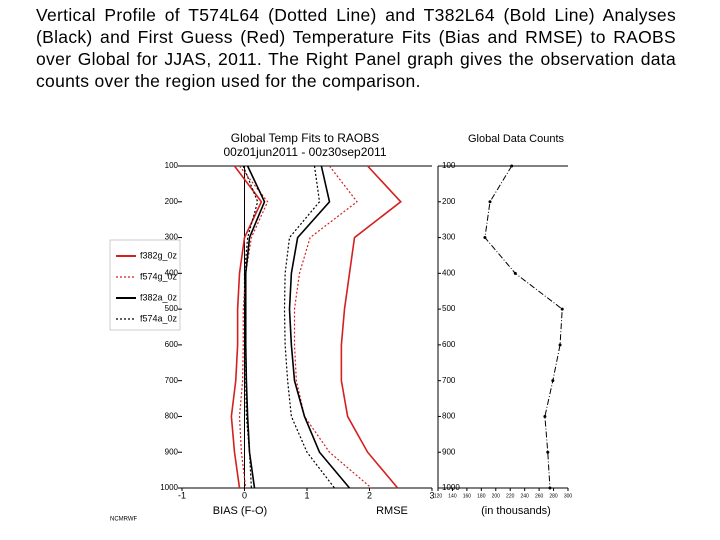  Describe the element at coordinates (568, 496) in the screenshot. I see `x-tick-label: 300` at that location.